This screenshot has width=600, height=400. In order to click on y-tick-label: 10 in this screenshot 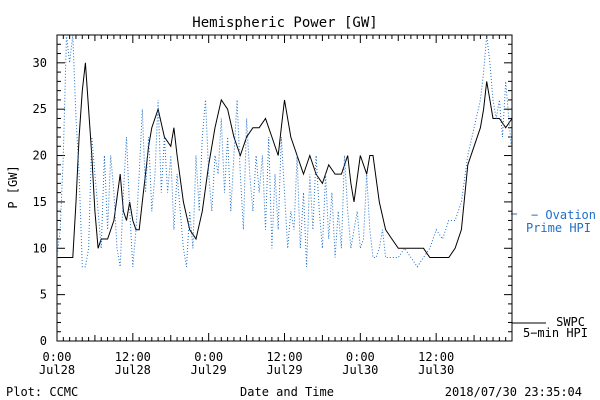, I will do `click(40, 248)`.